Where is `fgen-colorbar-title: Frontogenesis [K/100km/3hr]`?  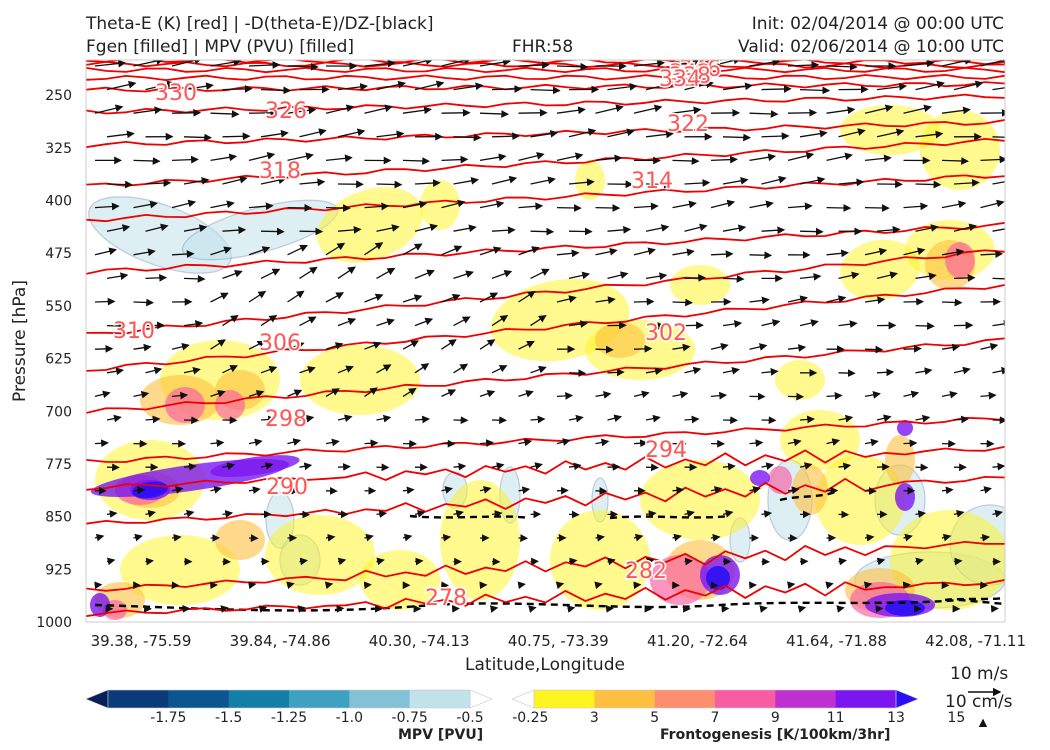 fgen-colorbar-title: Frontogenesis [K/100km/3hr] is located at coordinates (775, 735).